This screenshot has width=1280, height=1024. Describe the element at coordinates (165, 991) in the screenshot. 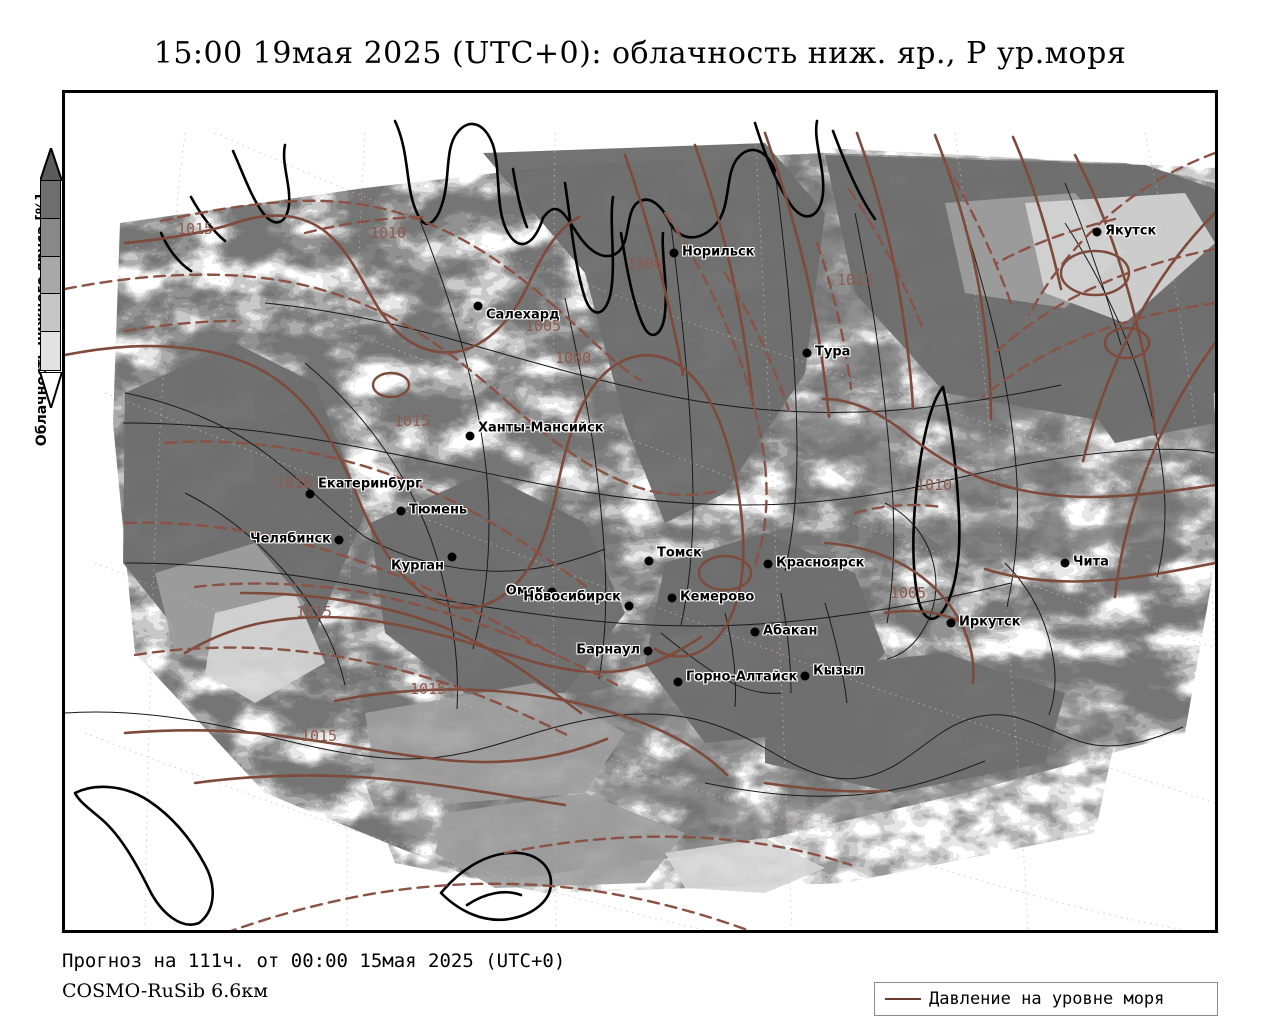

I see `model-info-line: COSMO-RuSib 6.6км` at that location.